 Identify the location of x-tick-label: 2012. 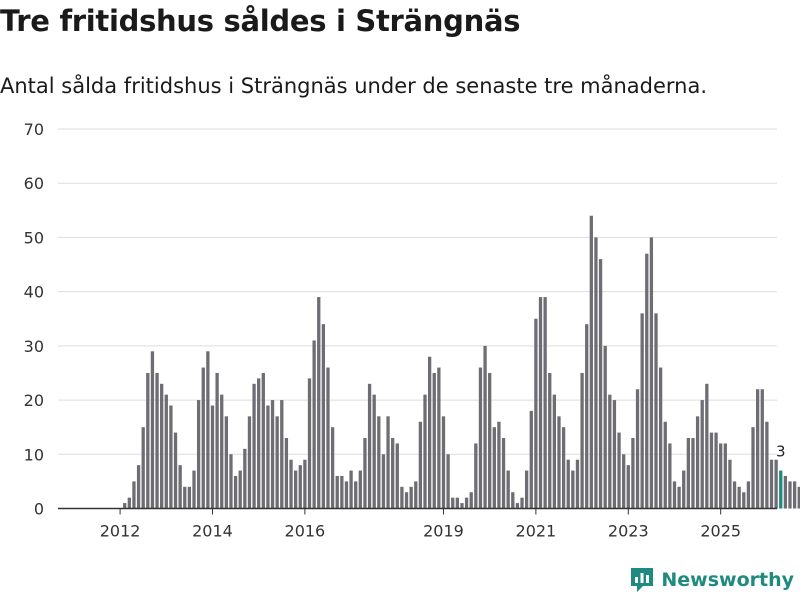
(120, 531).